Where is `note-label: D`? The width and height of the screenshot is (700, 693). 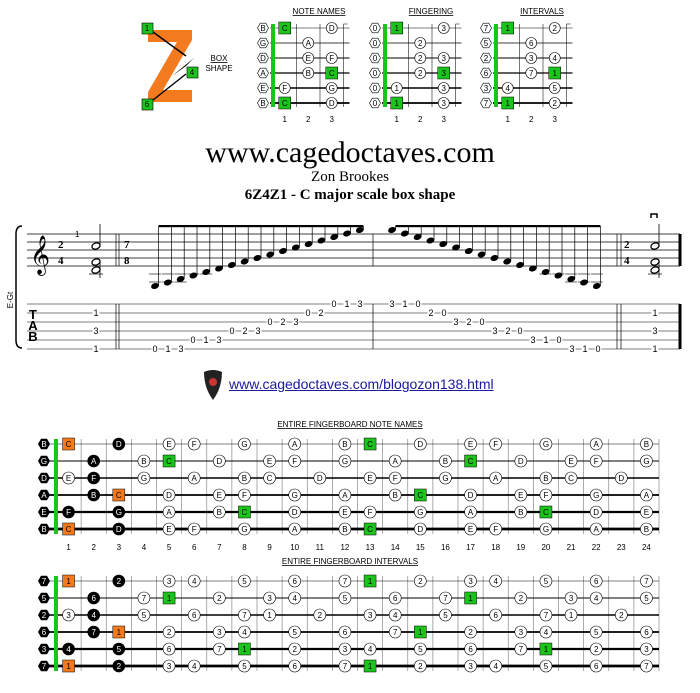 note-label: D is located at coordinates (471, 495).